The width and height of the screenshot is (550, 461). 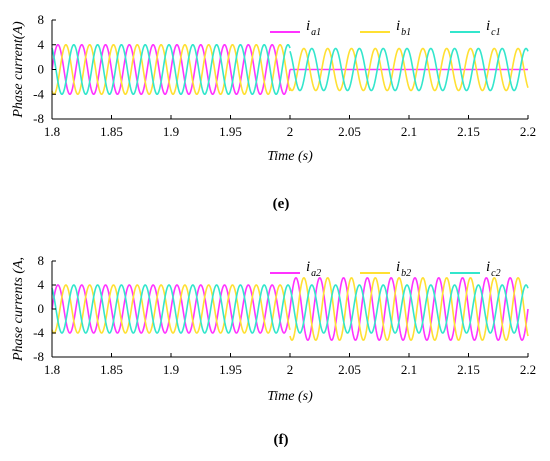 I want to click on legend-label-i_a1: ia1, so click(x=313, y=28).